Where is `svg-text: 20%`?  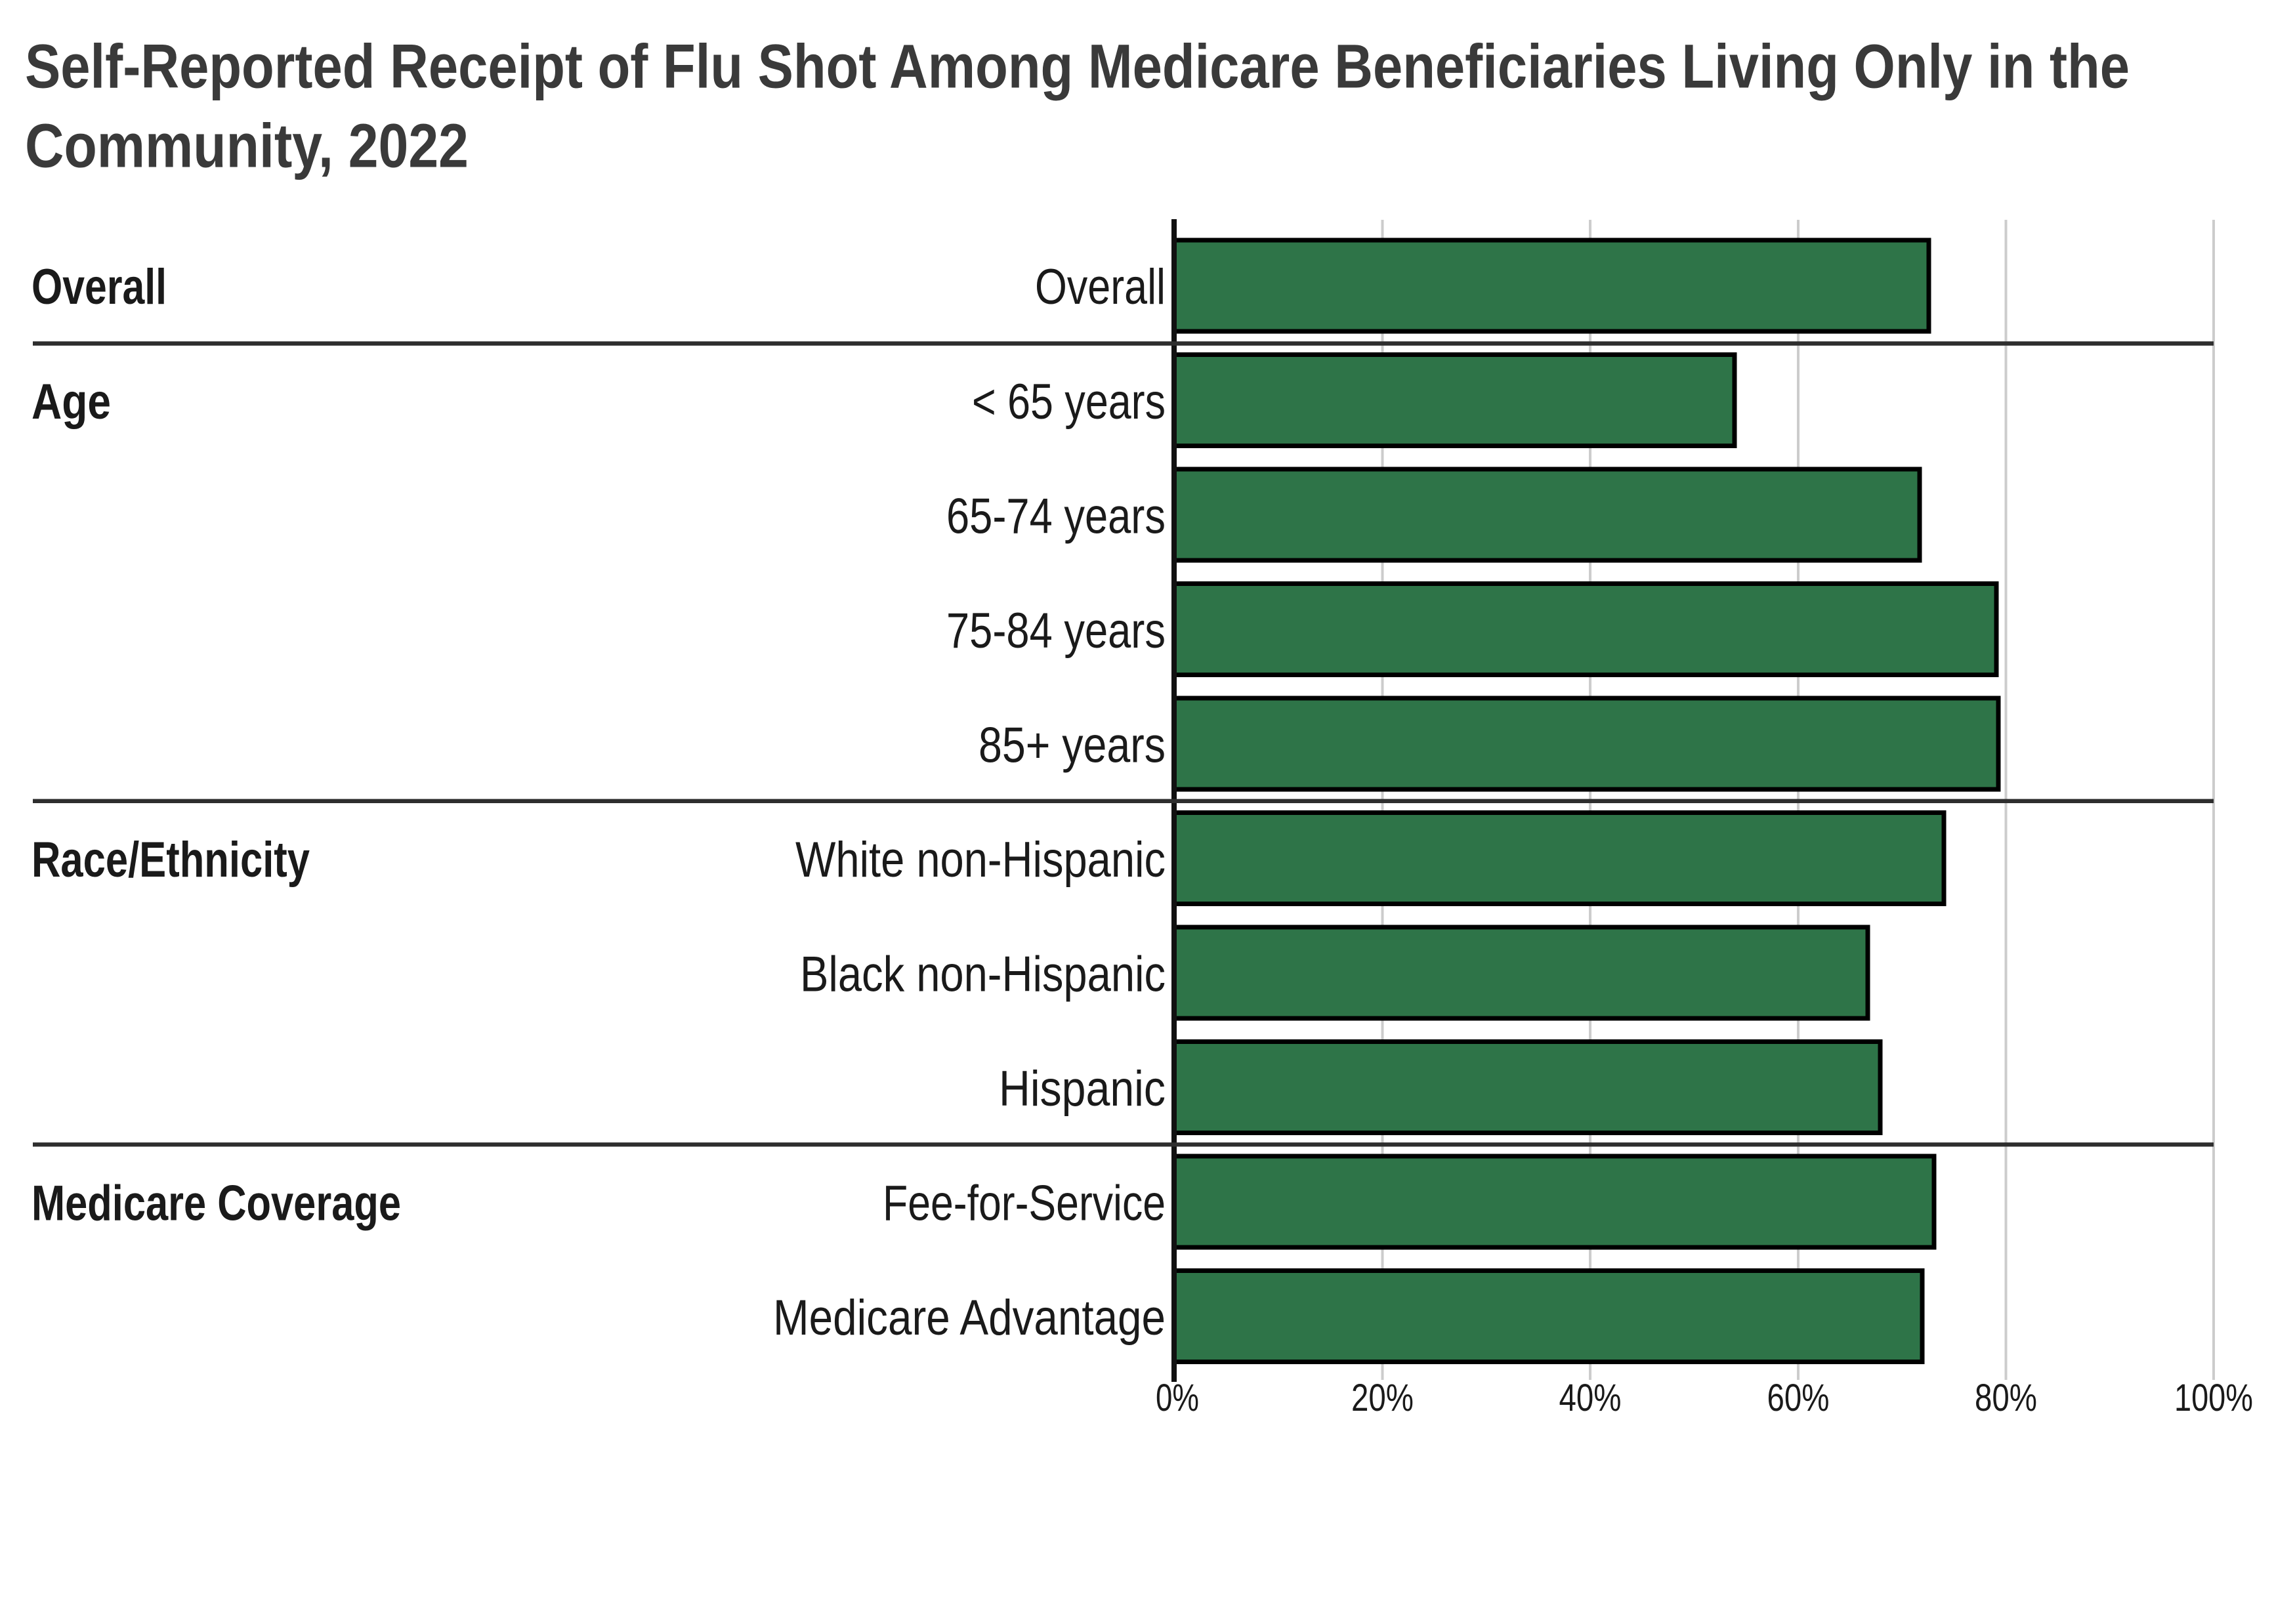 svg-text: 20% is located at coordinates (1382, 1398).